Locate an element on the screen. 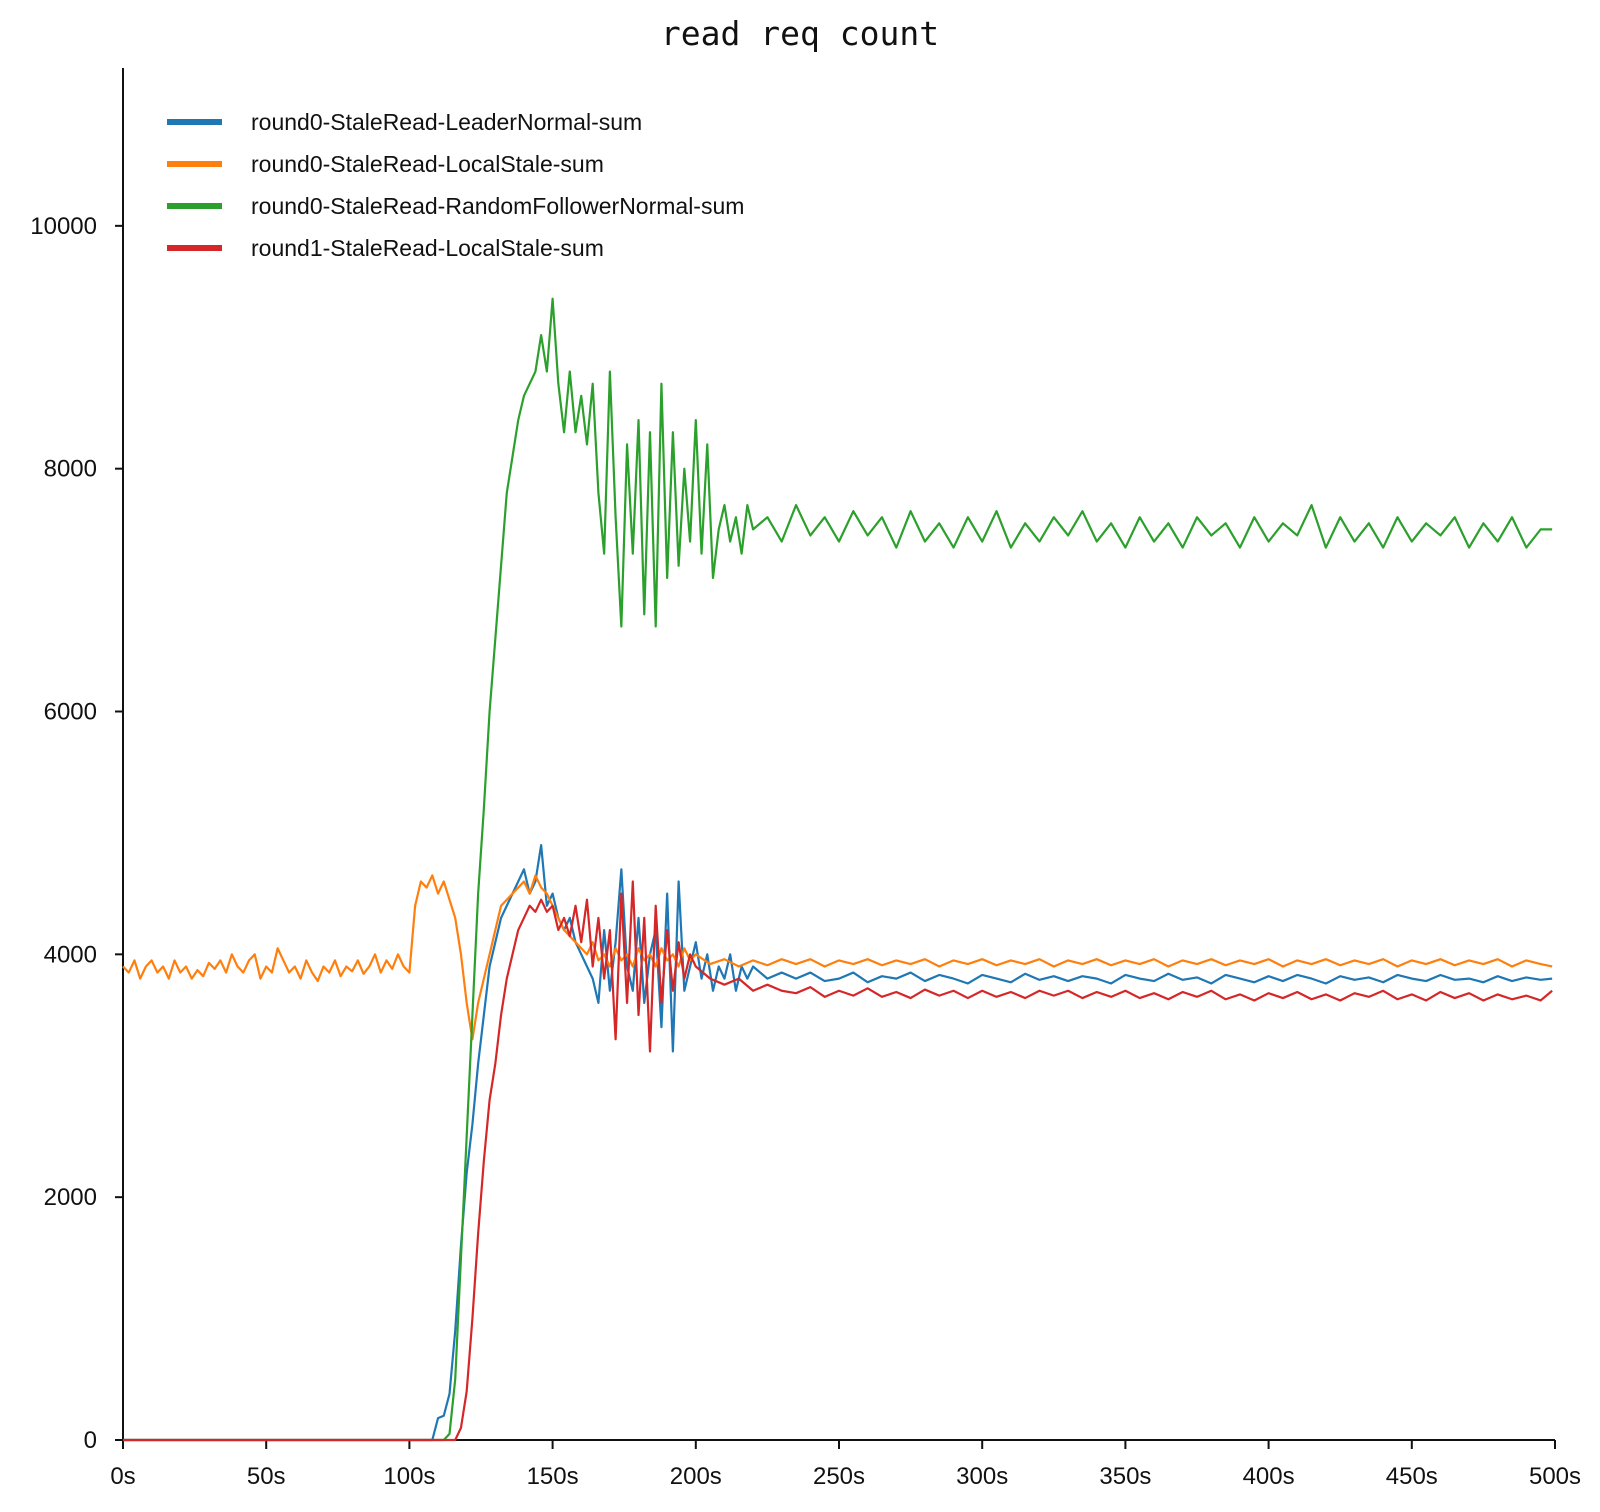  x-tick-label: 450s is located at coordinates (1412, 1476).